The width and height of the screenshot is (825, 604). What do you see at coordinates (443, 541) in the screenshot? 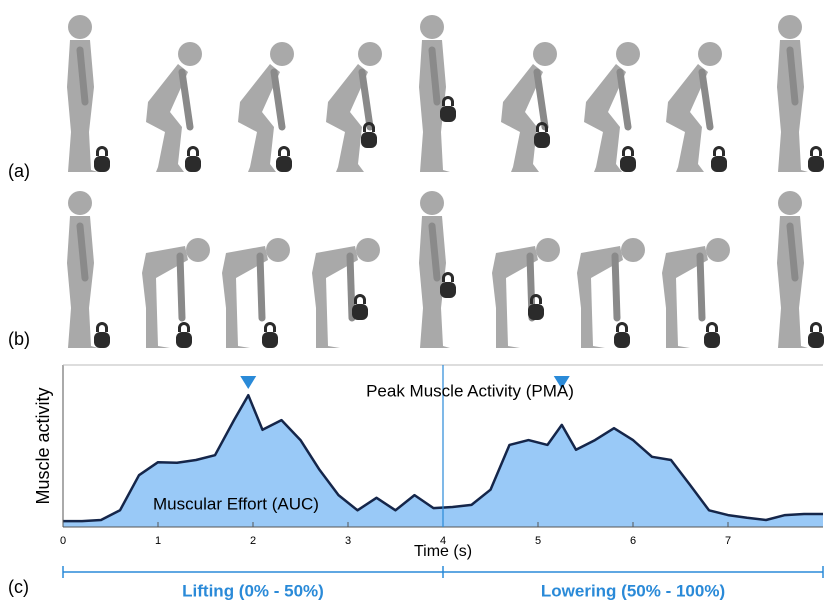
I see `x-tick-label: 4` at bounding box center [443, 541].